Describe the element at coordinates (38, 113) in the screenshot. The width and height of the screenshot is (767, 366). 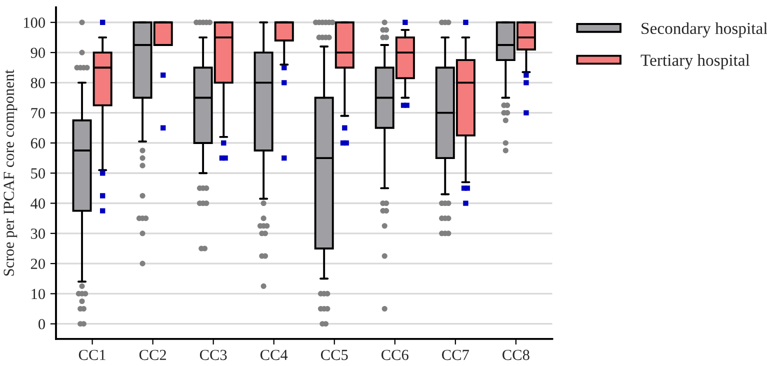
I see `y-tick-label: 70` at that location.